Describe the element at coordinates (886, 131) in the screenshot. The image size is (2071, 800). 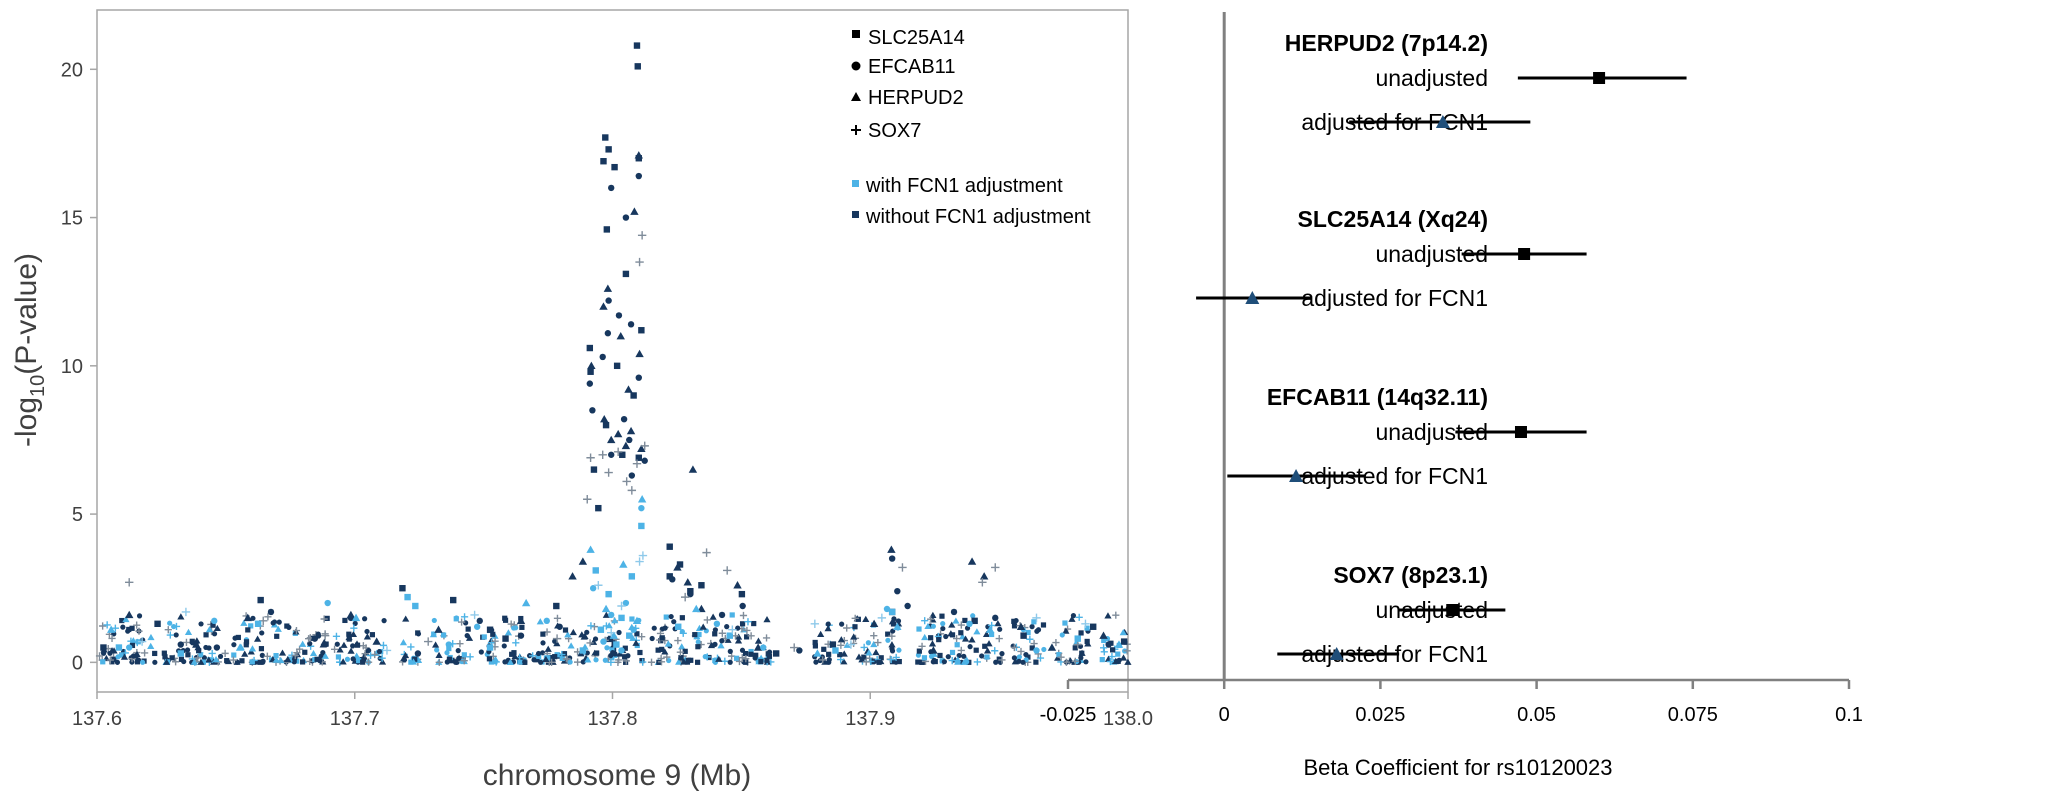
I see `legend-item-sox7: SOX7` at that location.